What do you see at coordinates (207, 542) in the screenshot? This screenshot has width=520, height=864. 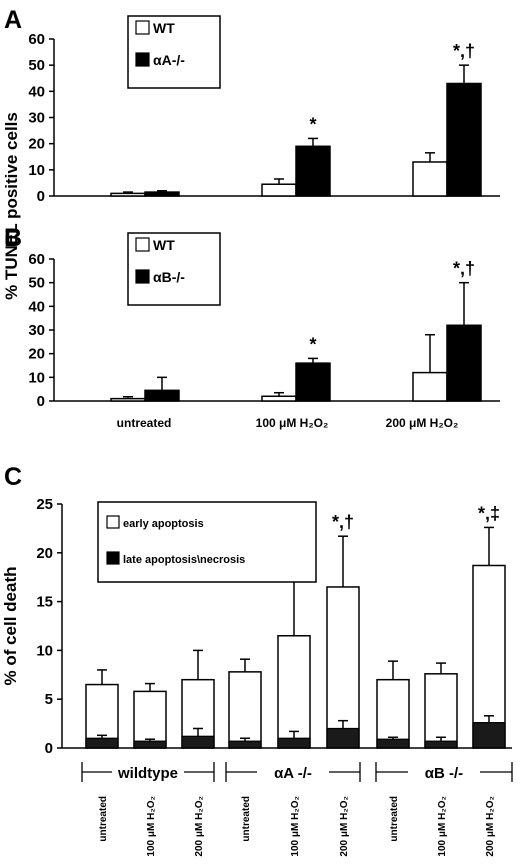 I see `legend-box-C` at bounding box center [207, 542].